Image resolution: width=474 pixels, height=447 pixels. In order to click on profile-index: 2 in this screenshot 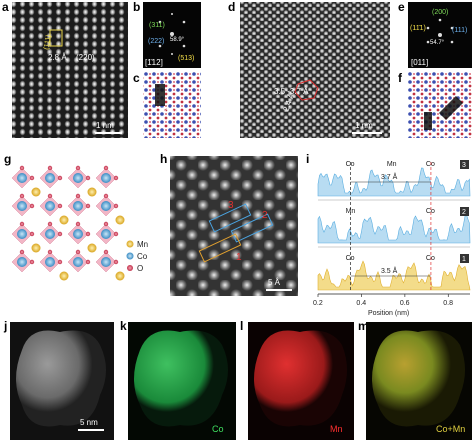, I will do `click(464, 212)`.